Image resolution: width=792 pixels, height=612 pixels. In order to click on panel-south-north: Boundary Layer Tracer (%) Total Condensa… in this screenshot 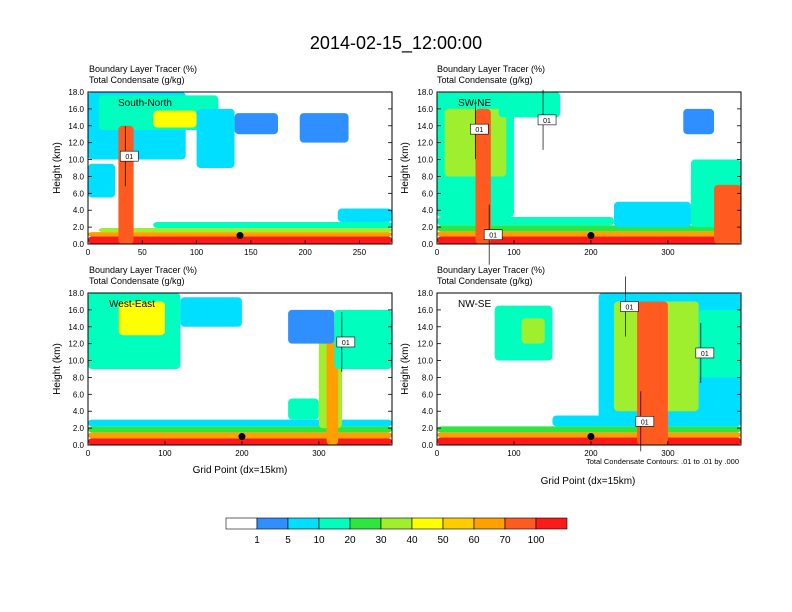, I will do `click(222, 160)`.